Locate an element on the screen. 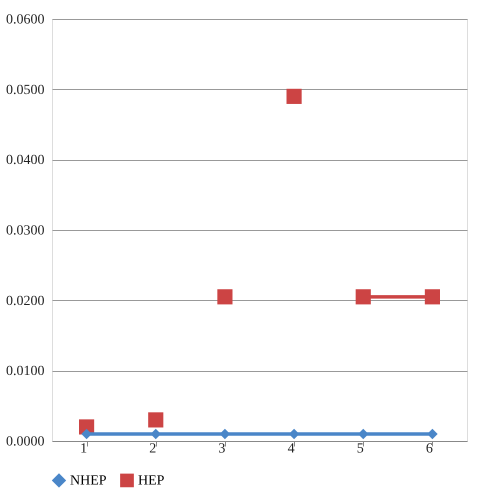  y-tick-label: 0.0000 is located at coordinates (25, 442).